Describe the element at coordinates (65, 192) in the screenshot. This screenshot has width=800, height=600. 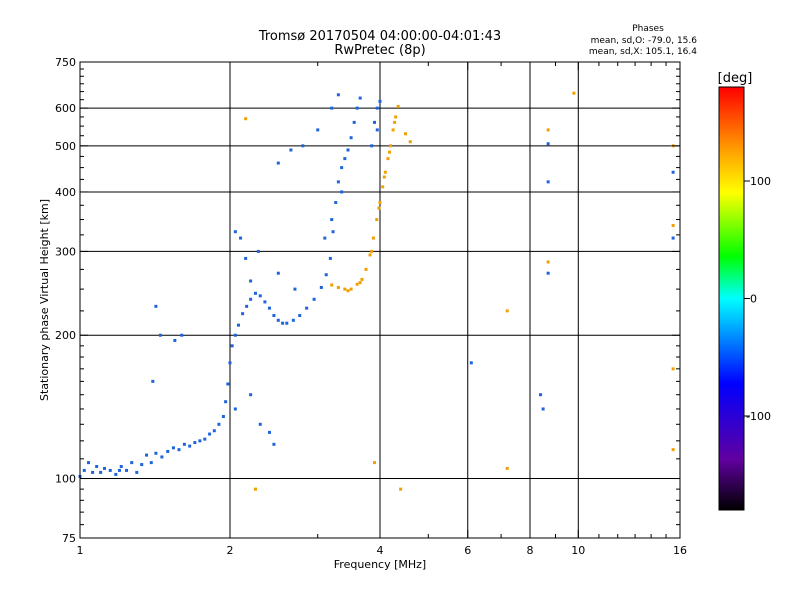
I see `y-tick-label: 400` at that location.